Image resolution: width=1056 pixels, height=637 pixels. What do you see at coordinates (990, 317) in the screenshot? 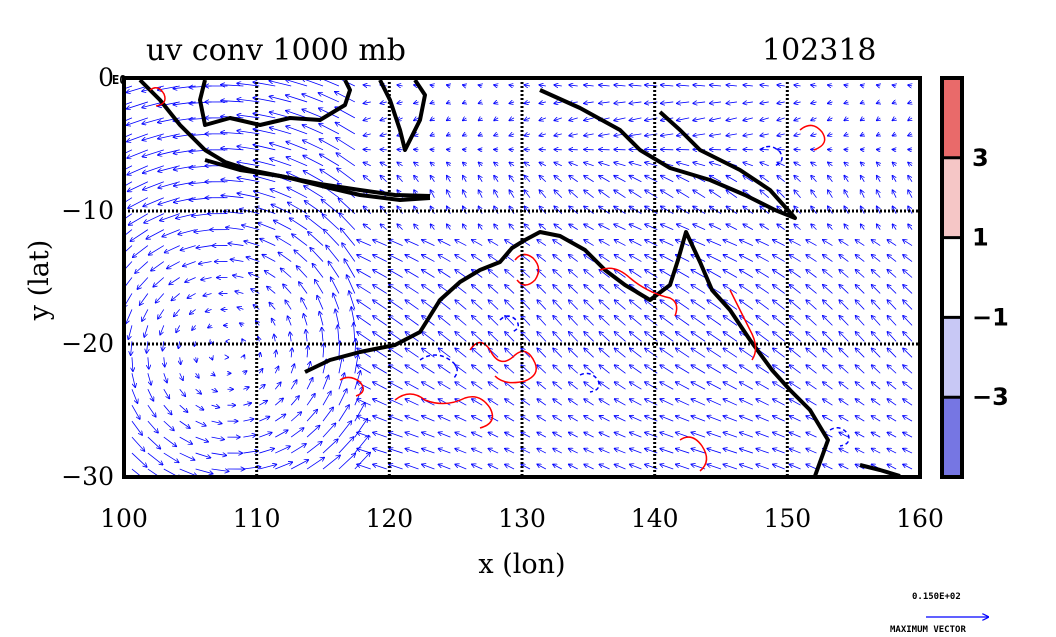
I see `colorbar-label: −1` at bounding box center [990, 317].